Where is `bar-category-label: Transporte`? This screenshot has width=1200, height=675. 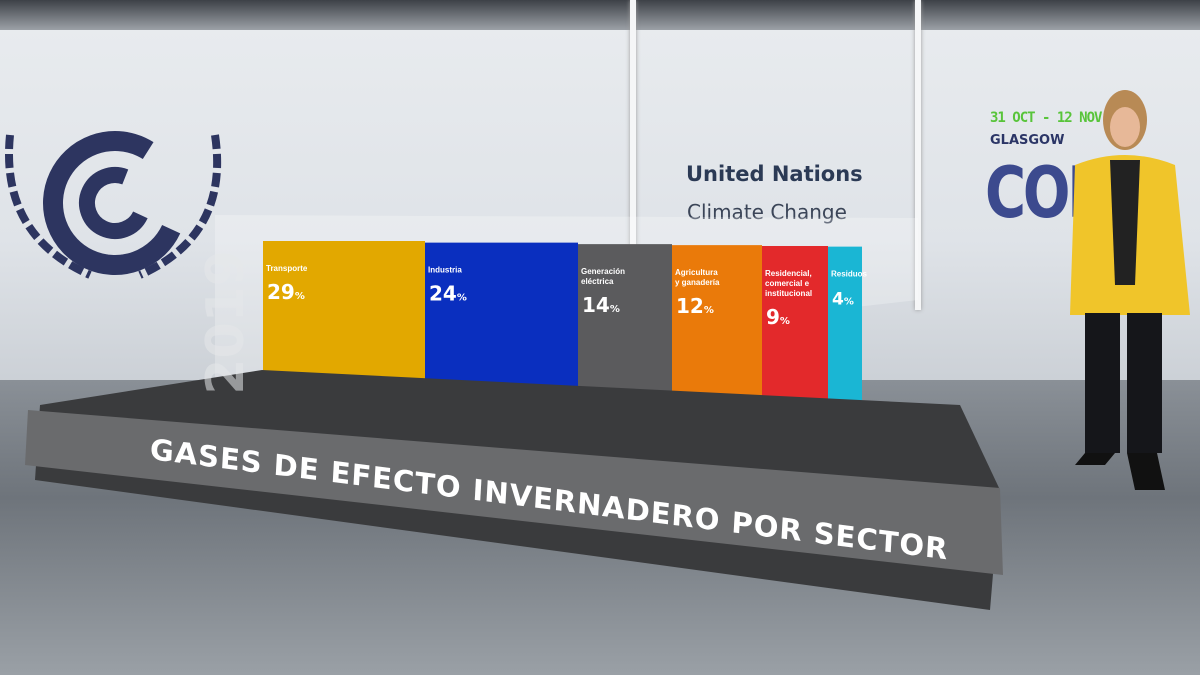
bar-category-label: Transporte is located at coordinates (287, 268).